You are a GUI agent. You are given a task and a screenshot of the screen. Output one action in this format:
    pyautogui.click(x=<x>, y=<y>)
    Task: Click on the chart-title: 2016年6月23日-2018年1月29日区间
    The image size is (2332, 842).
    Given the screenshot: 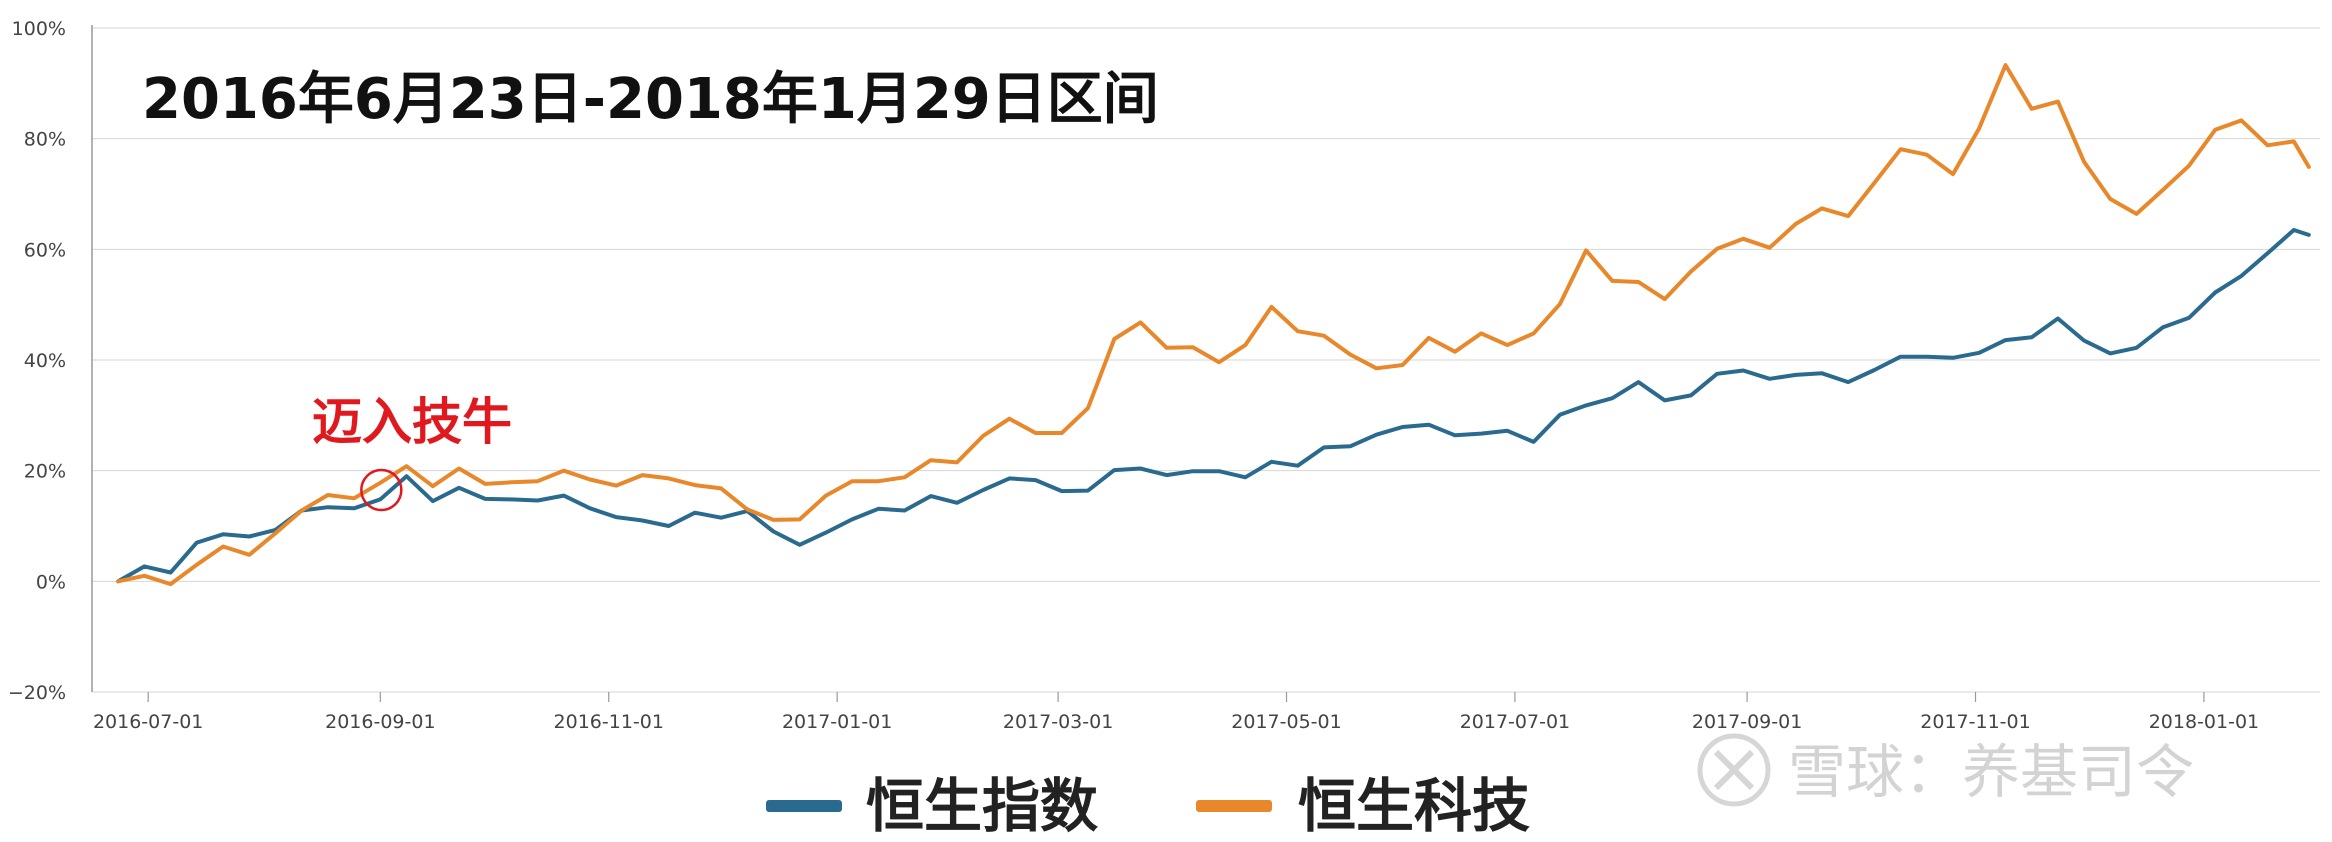 What is the action you would take?
    pyautogui.click(x=650, y=99)
    